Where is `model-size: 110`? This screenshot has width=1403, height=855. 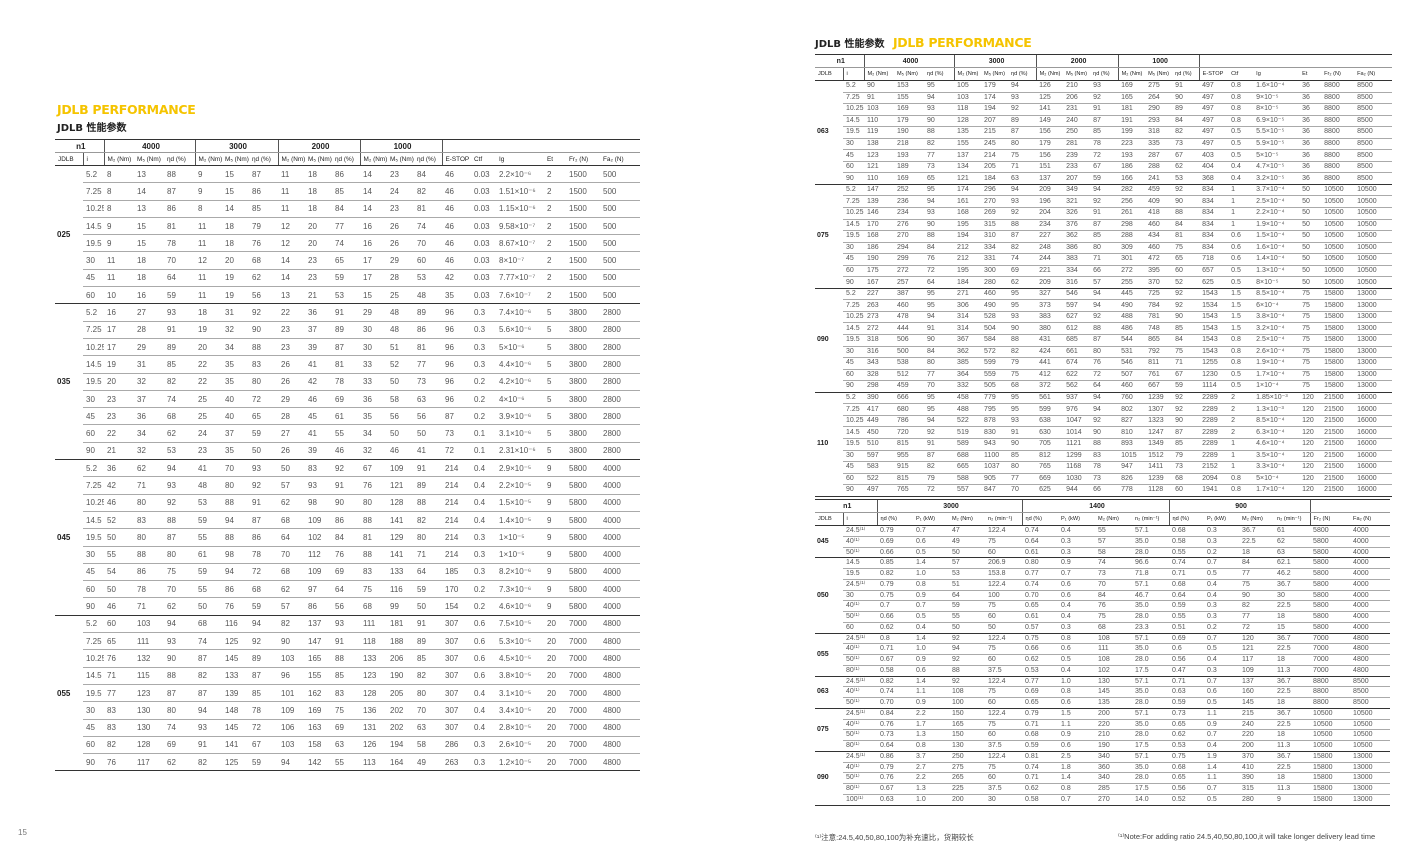 model-size: 110 is located at coordinates (829, 444).